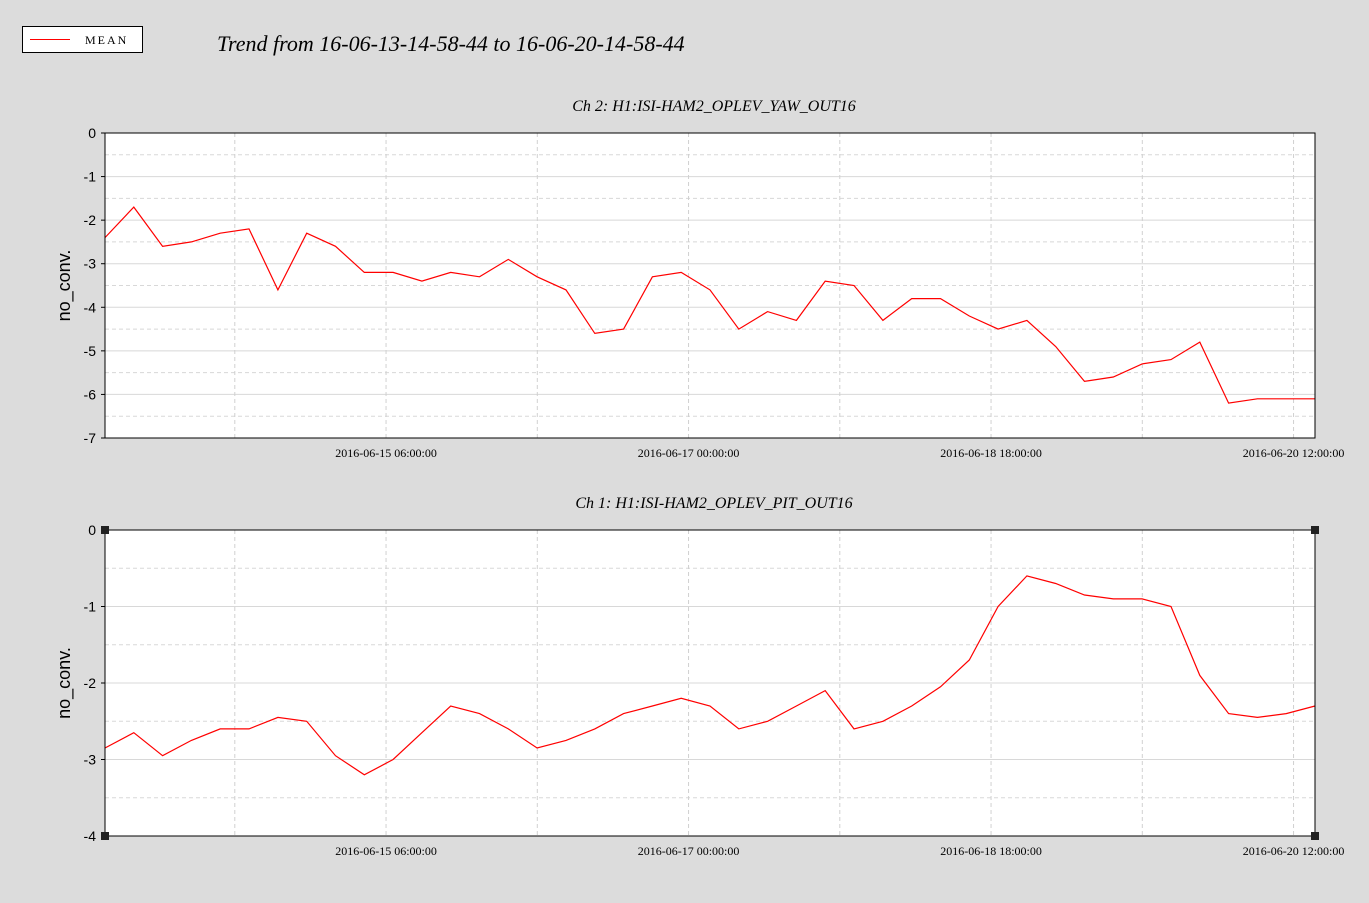  Describe the element at coordinates (90, 394) in the screenshot. I see `y-tick-label: -6` at that location.